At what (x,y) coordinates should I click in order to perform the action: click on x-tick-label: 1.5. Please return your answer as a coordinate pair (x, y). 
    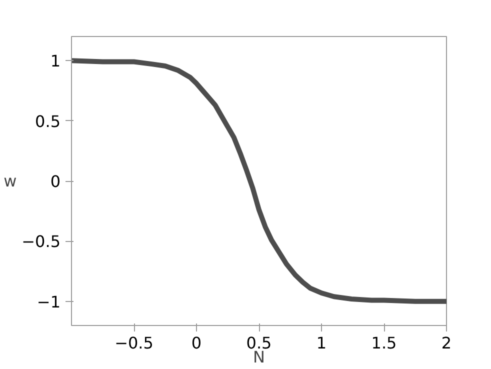
    Looking at the image, I should click on (384, 343).